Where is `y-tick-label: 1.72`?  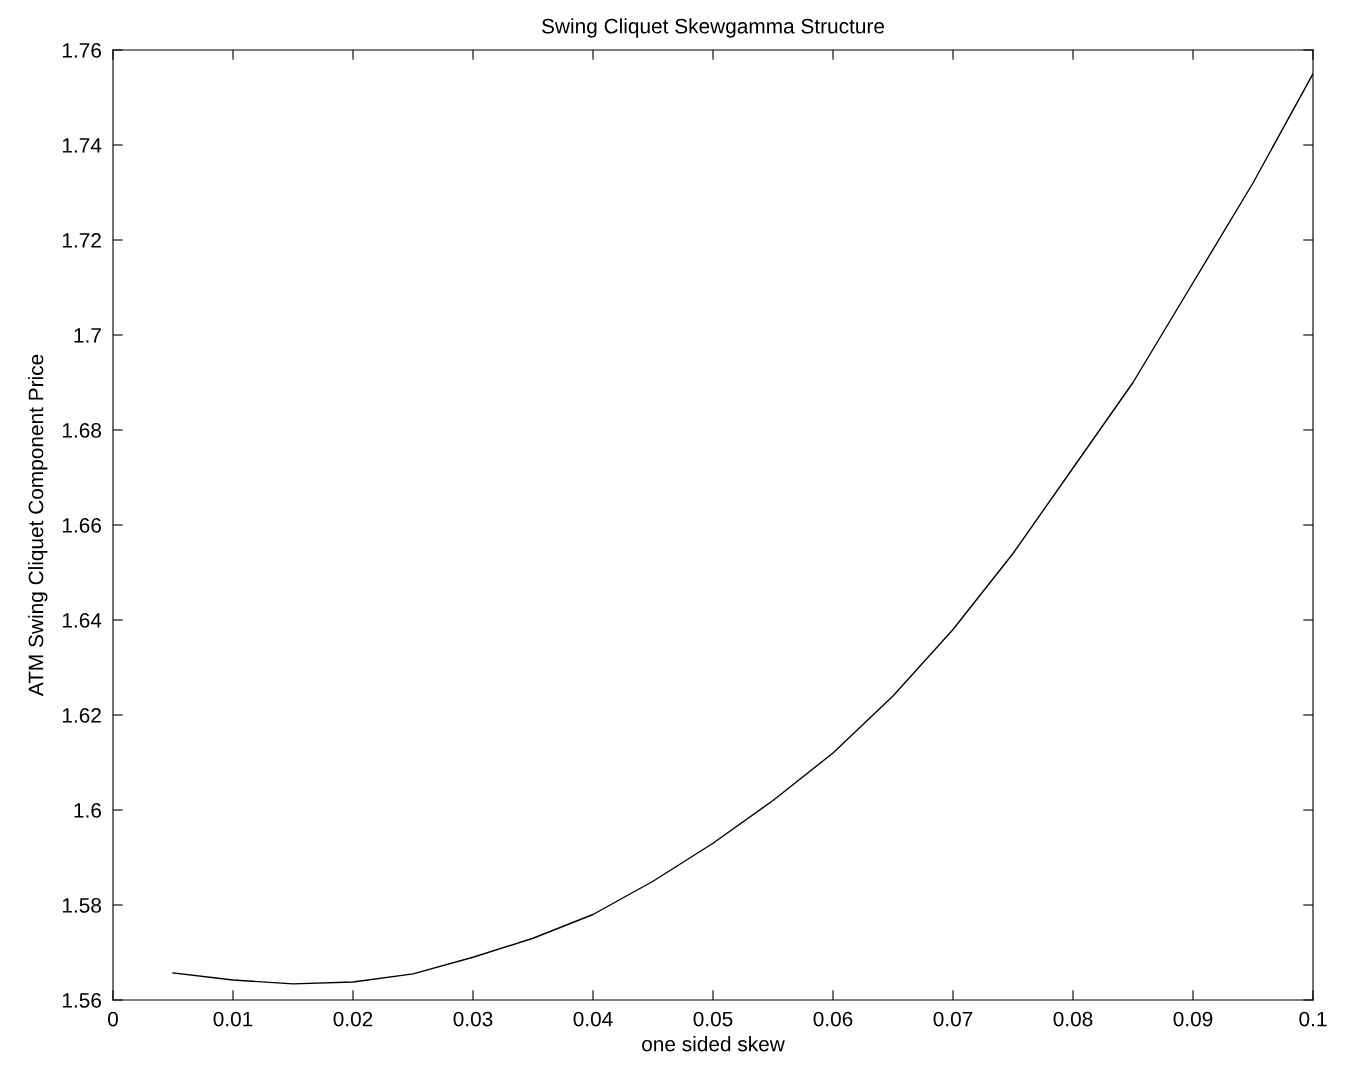 y-tick-label: 1.72 is located at coordinates (81, 240).